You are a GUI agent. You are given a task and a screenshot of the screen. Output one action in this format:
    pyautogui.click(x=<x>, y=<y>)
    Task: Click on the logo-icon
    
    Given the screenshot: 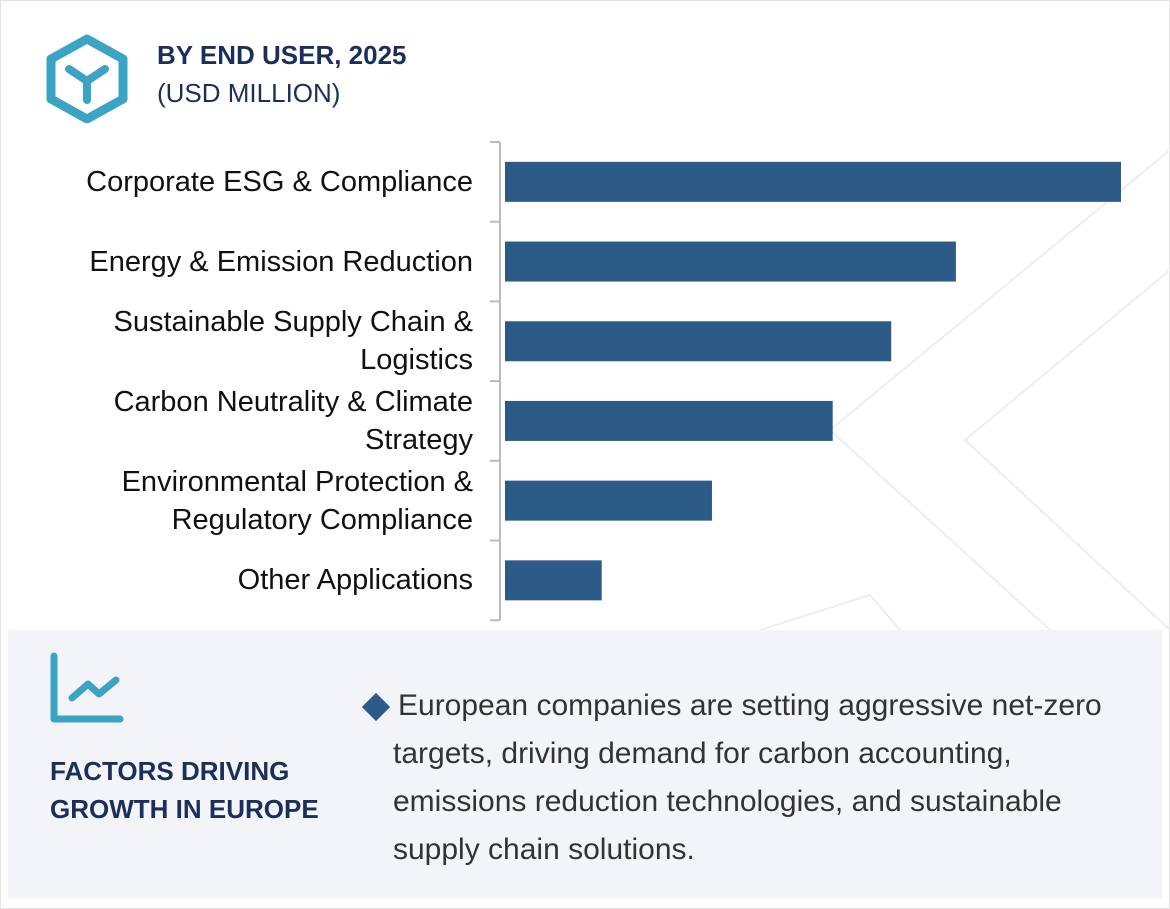 What is the action you would take?
    pyautogui.click(x=87, y=78)
    